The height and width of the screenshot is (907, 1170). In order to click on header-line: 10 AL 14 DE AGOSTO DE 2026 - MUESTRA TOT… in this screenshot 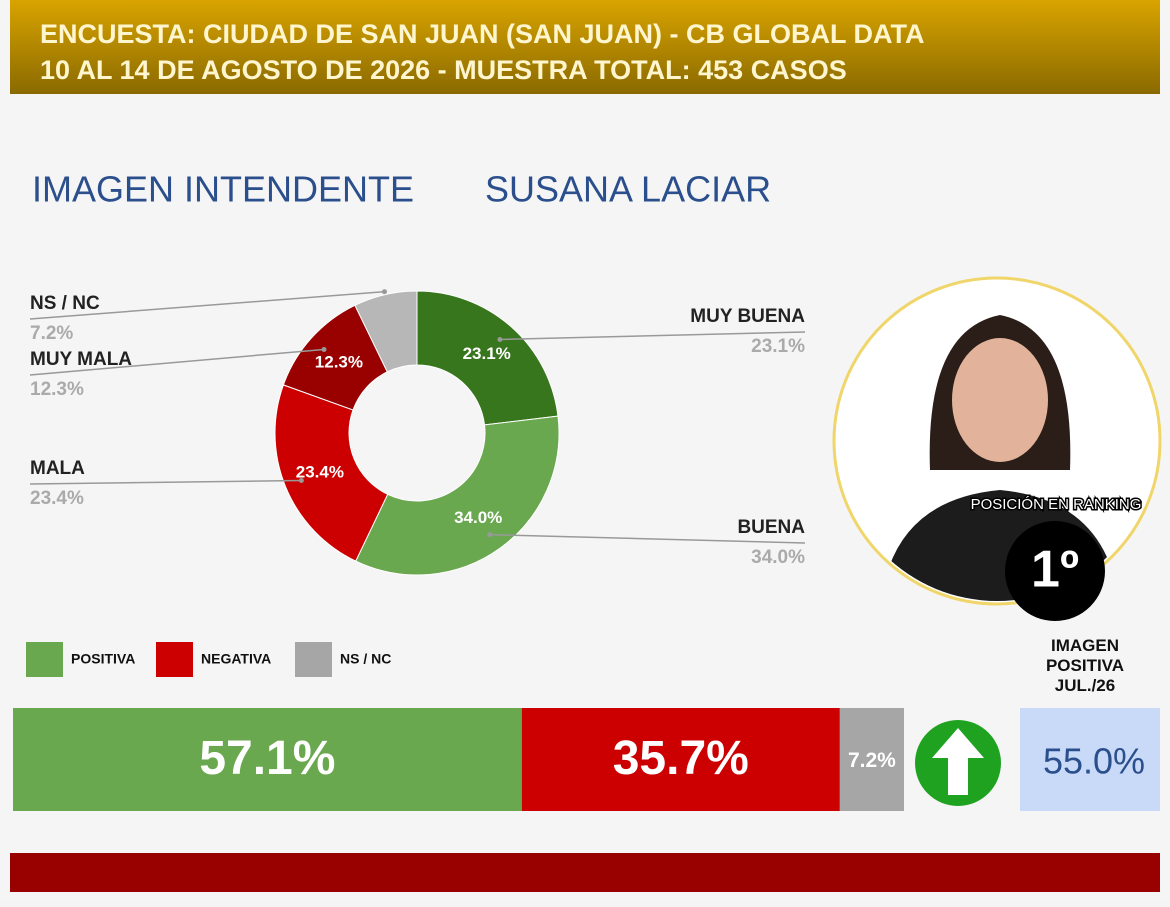, I will do `click(443, 70)`.